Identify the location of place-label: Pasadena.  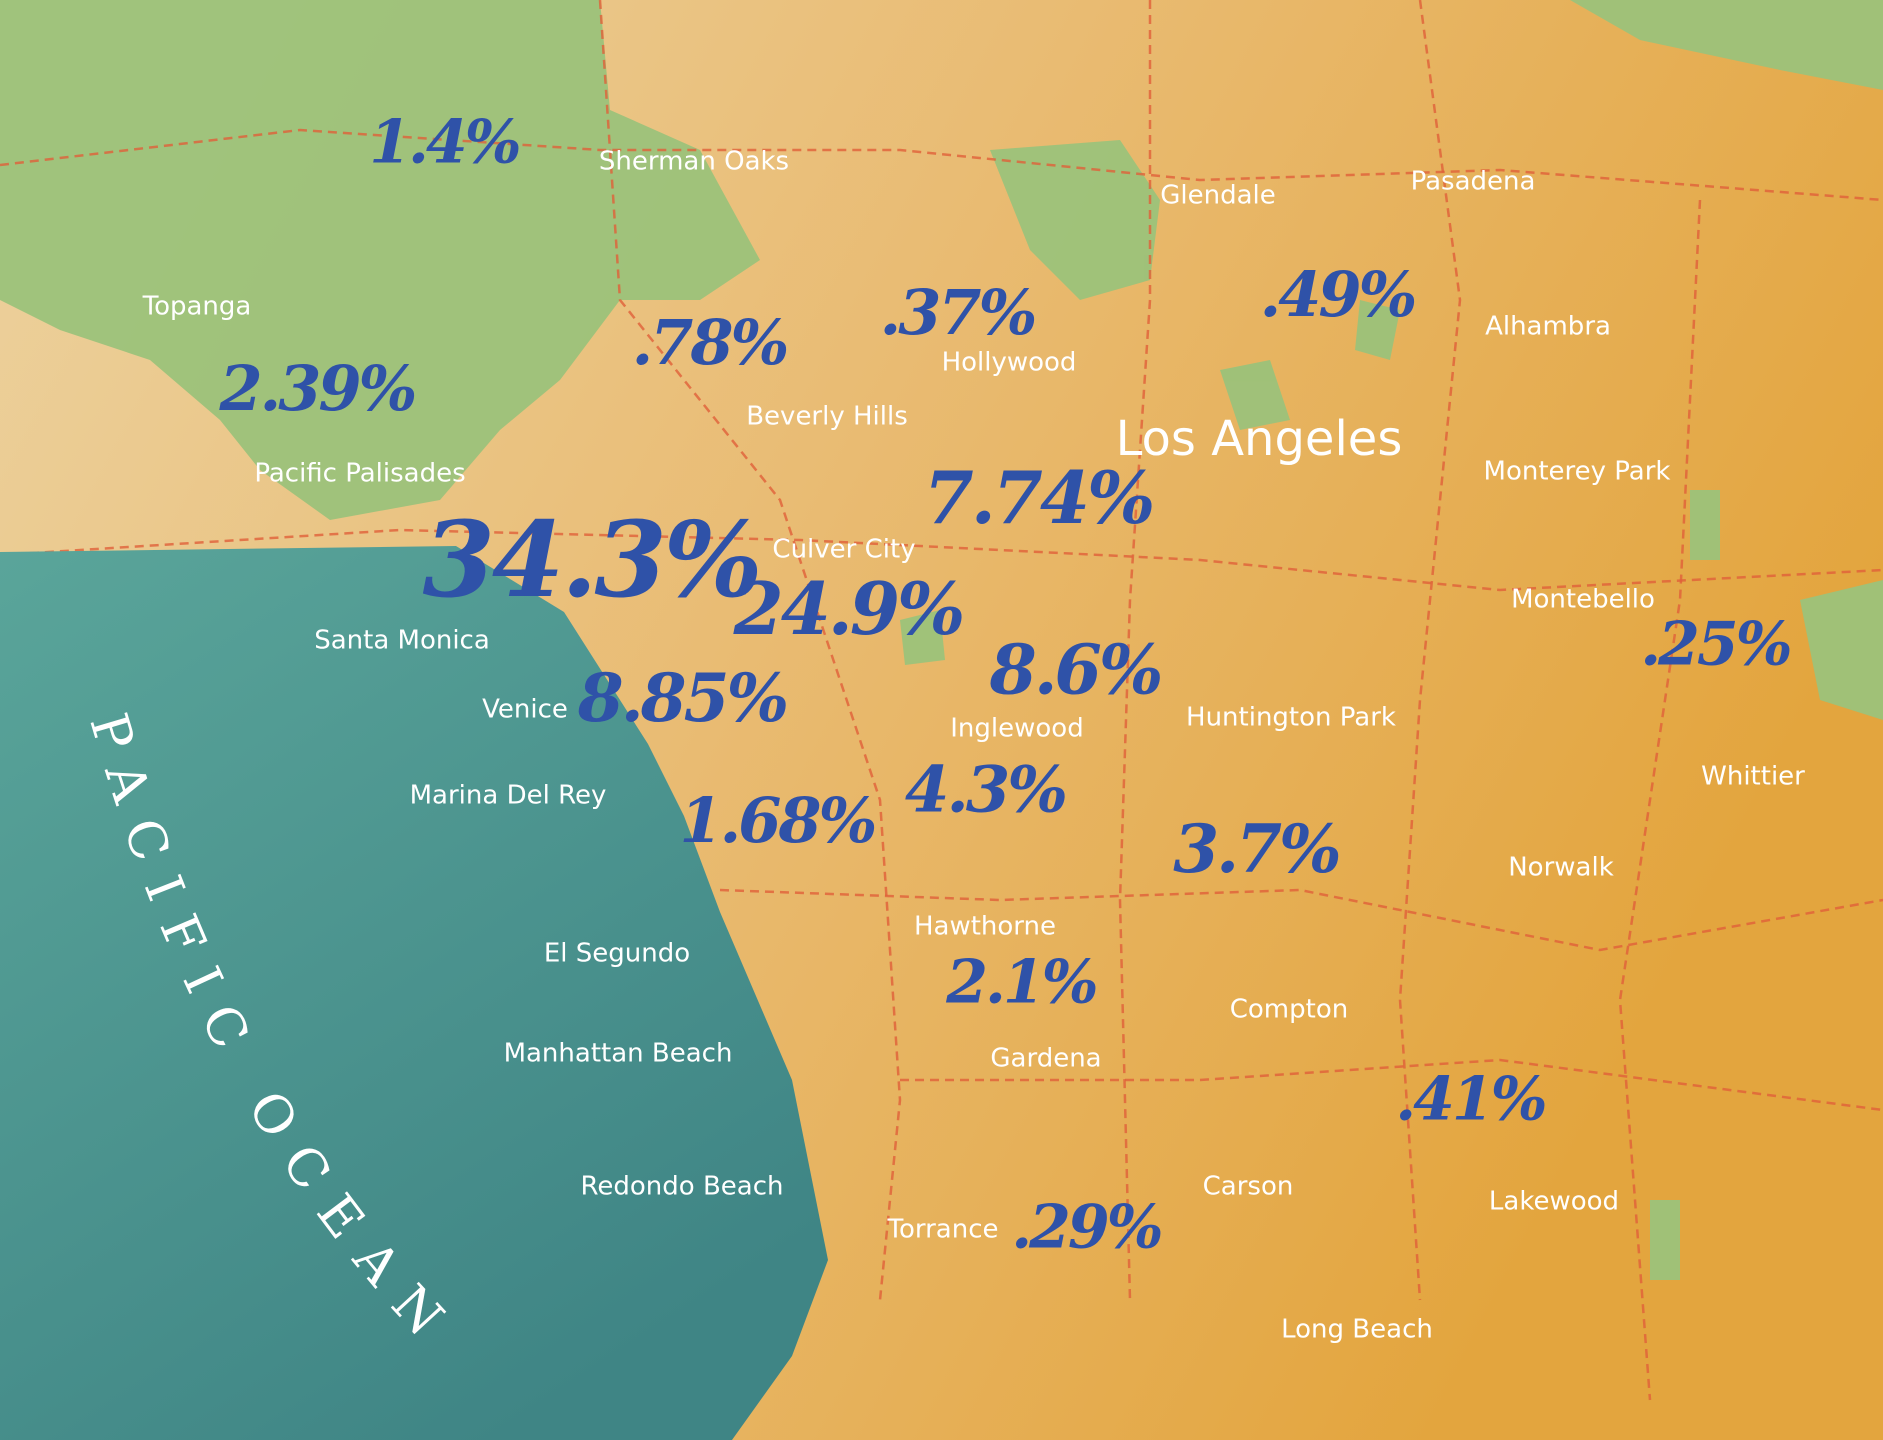
(1473, 182).